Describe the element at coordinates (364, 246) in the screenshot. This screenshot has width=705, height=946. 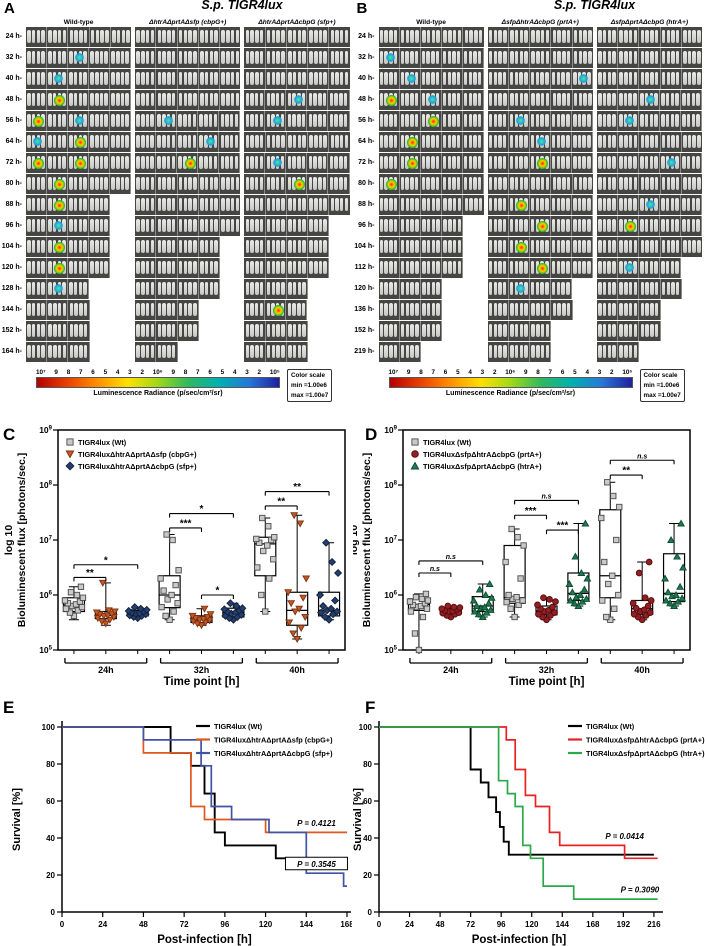
I see `timepoint-label: 104 h-` at that location.